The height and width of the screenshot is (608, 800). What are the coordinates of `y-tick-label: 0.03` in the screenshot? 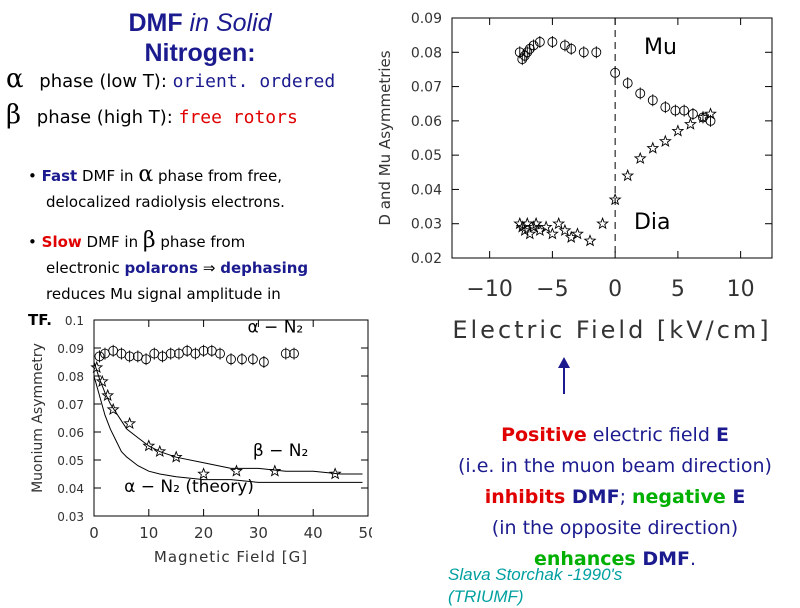 It's located at (70, 517).